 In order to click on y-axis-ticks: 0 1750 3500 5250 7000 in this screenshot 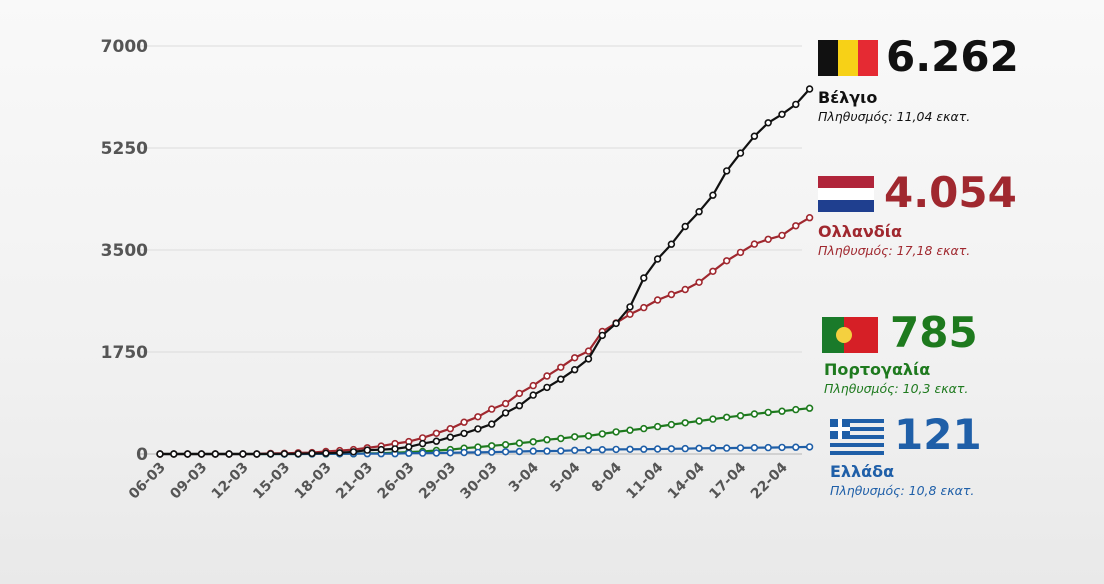, I will do `click(124, 251)`.